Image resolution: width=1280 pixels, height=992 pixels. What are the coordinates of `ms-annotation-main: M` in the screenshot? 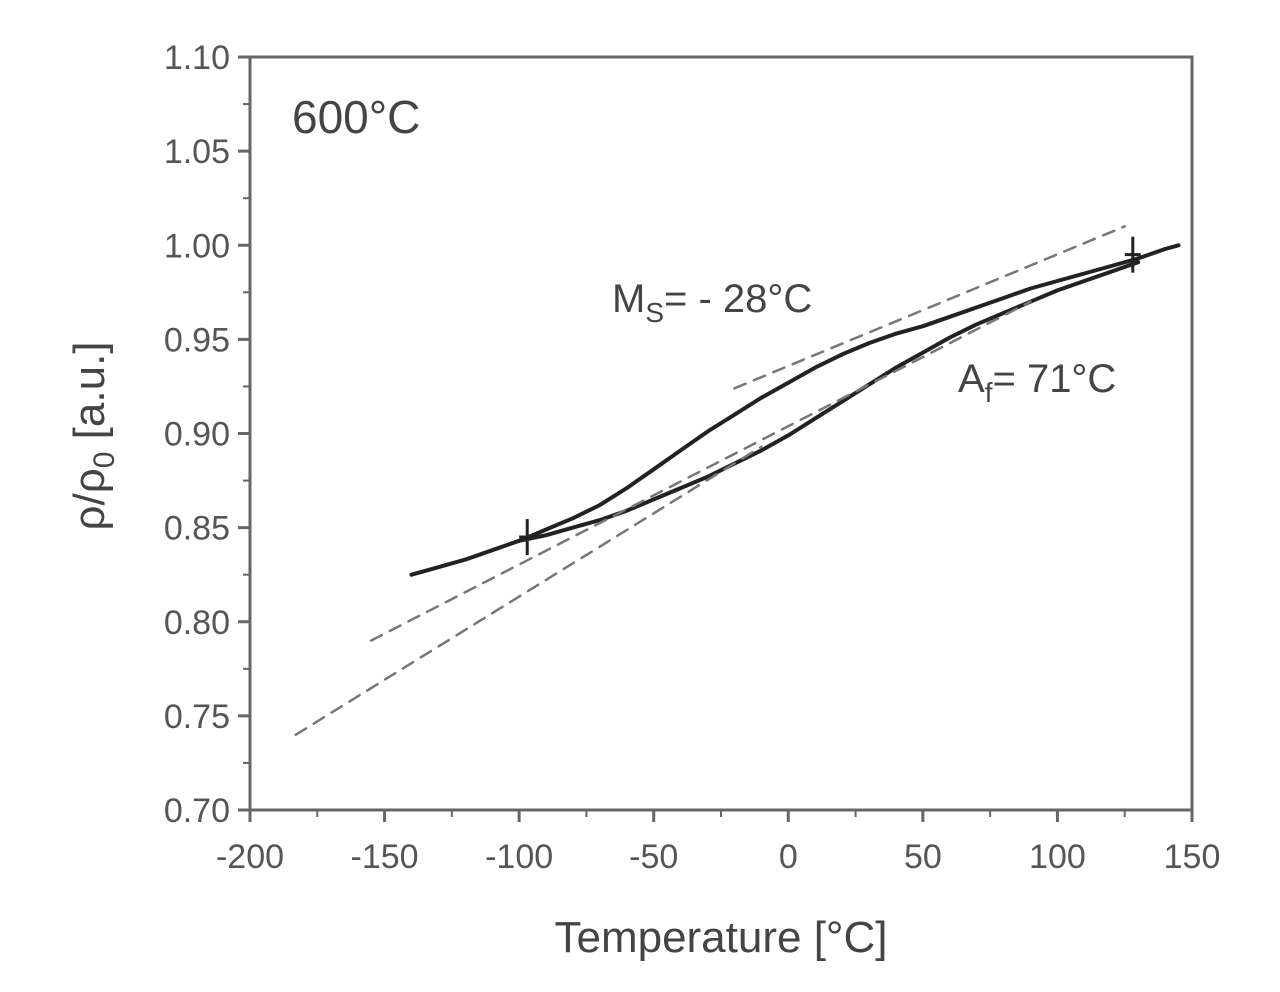 It's located at (628, 299).